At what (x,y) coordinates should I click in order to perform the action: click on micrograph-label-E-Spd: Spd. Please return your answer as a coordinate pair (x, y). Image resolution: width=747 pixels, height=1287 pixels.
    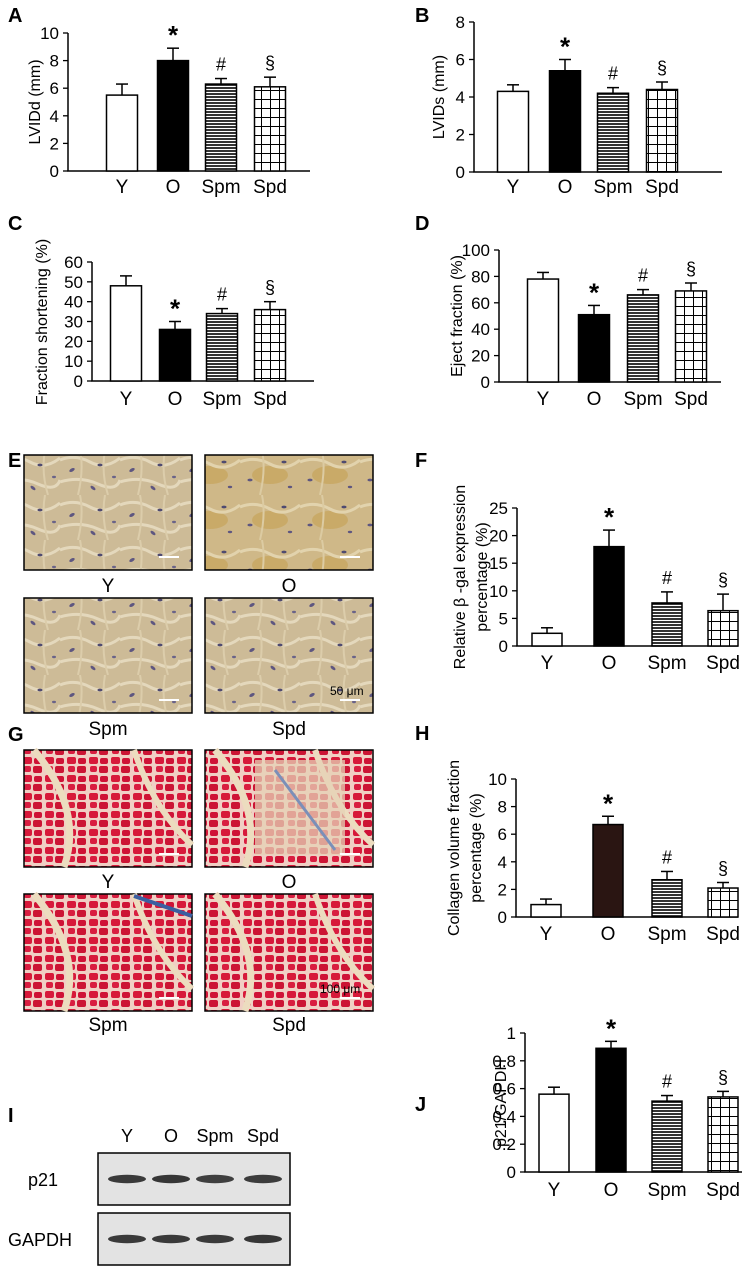
    Looking at the image, I should click on (289, 729).